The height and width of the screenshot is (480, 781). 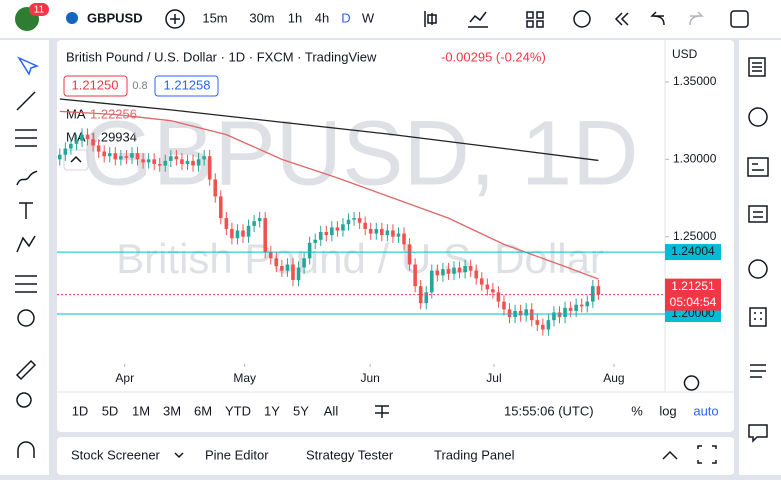 I want to click on interval: W, so click(x=368, y=17).